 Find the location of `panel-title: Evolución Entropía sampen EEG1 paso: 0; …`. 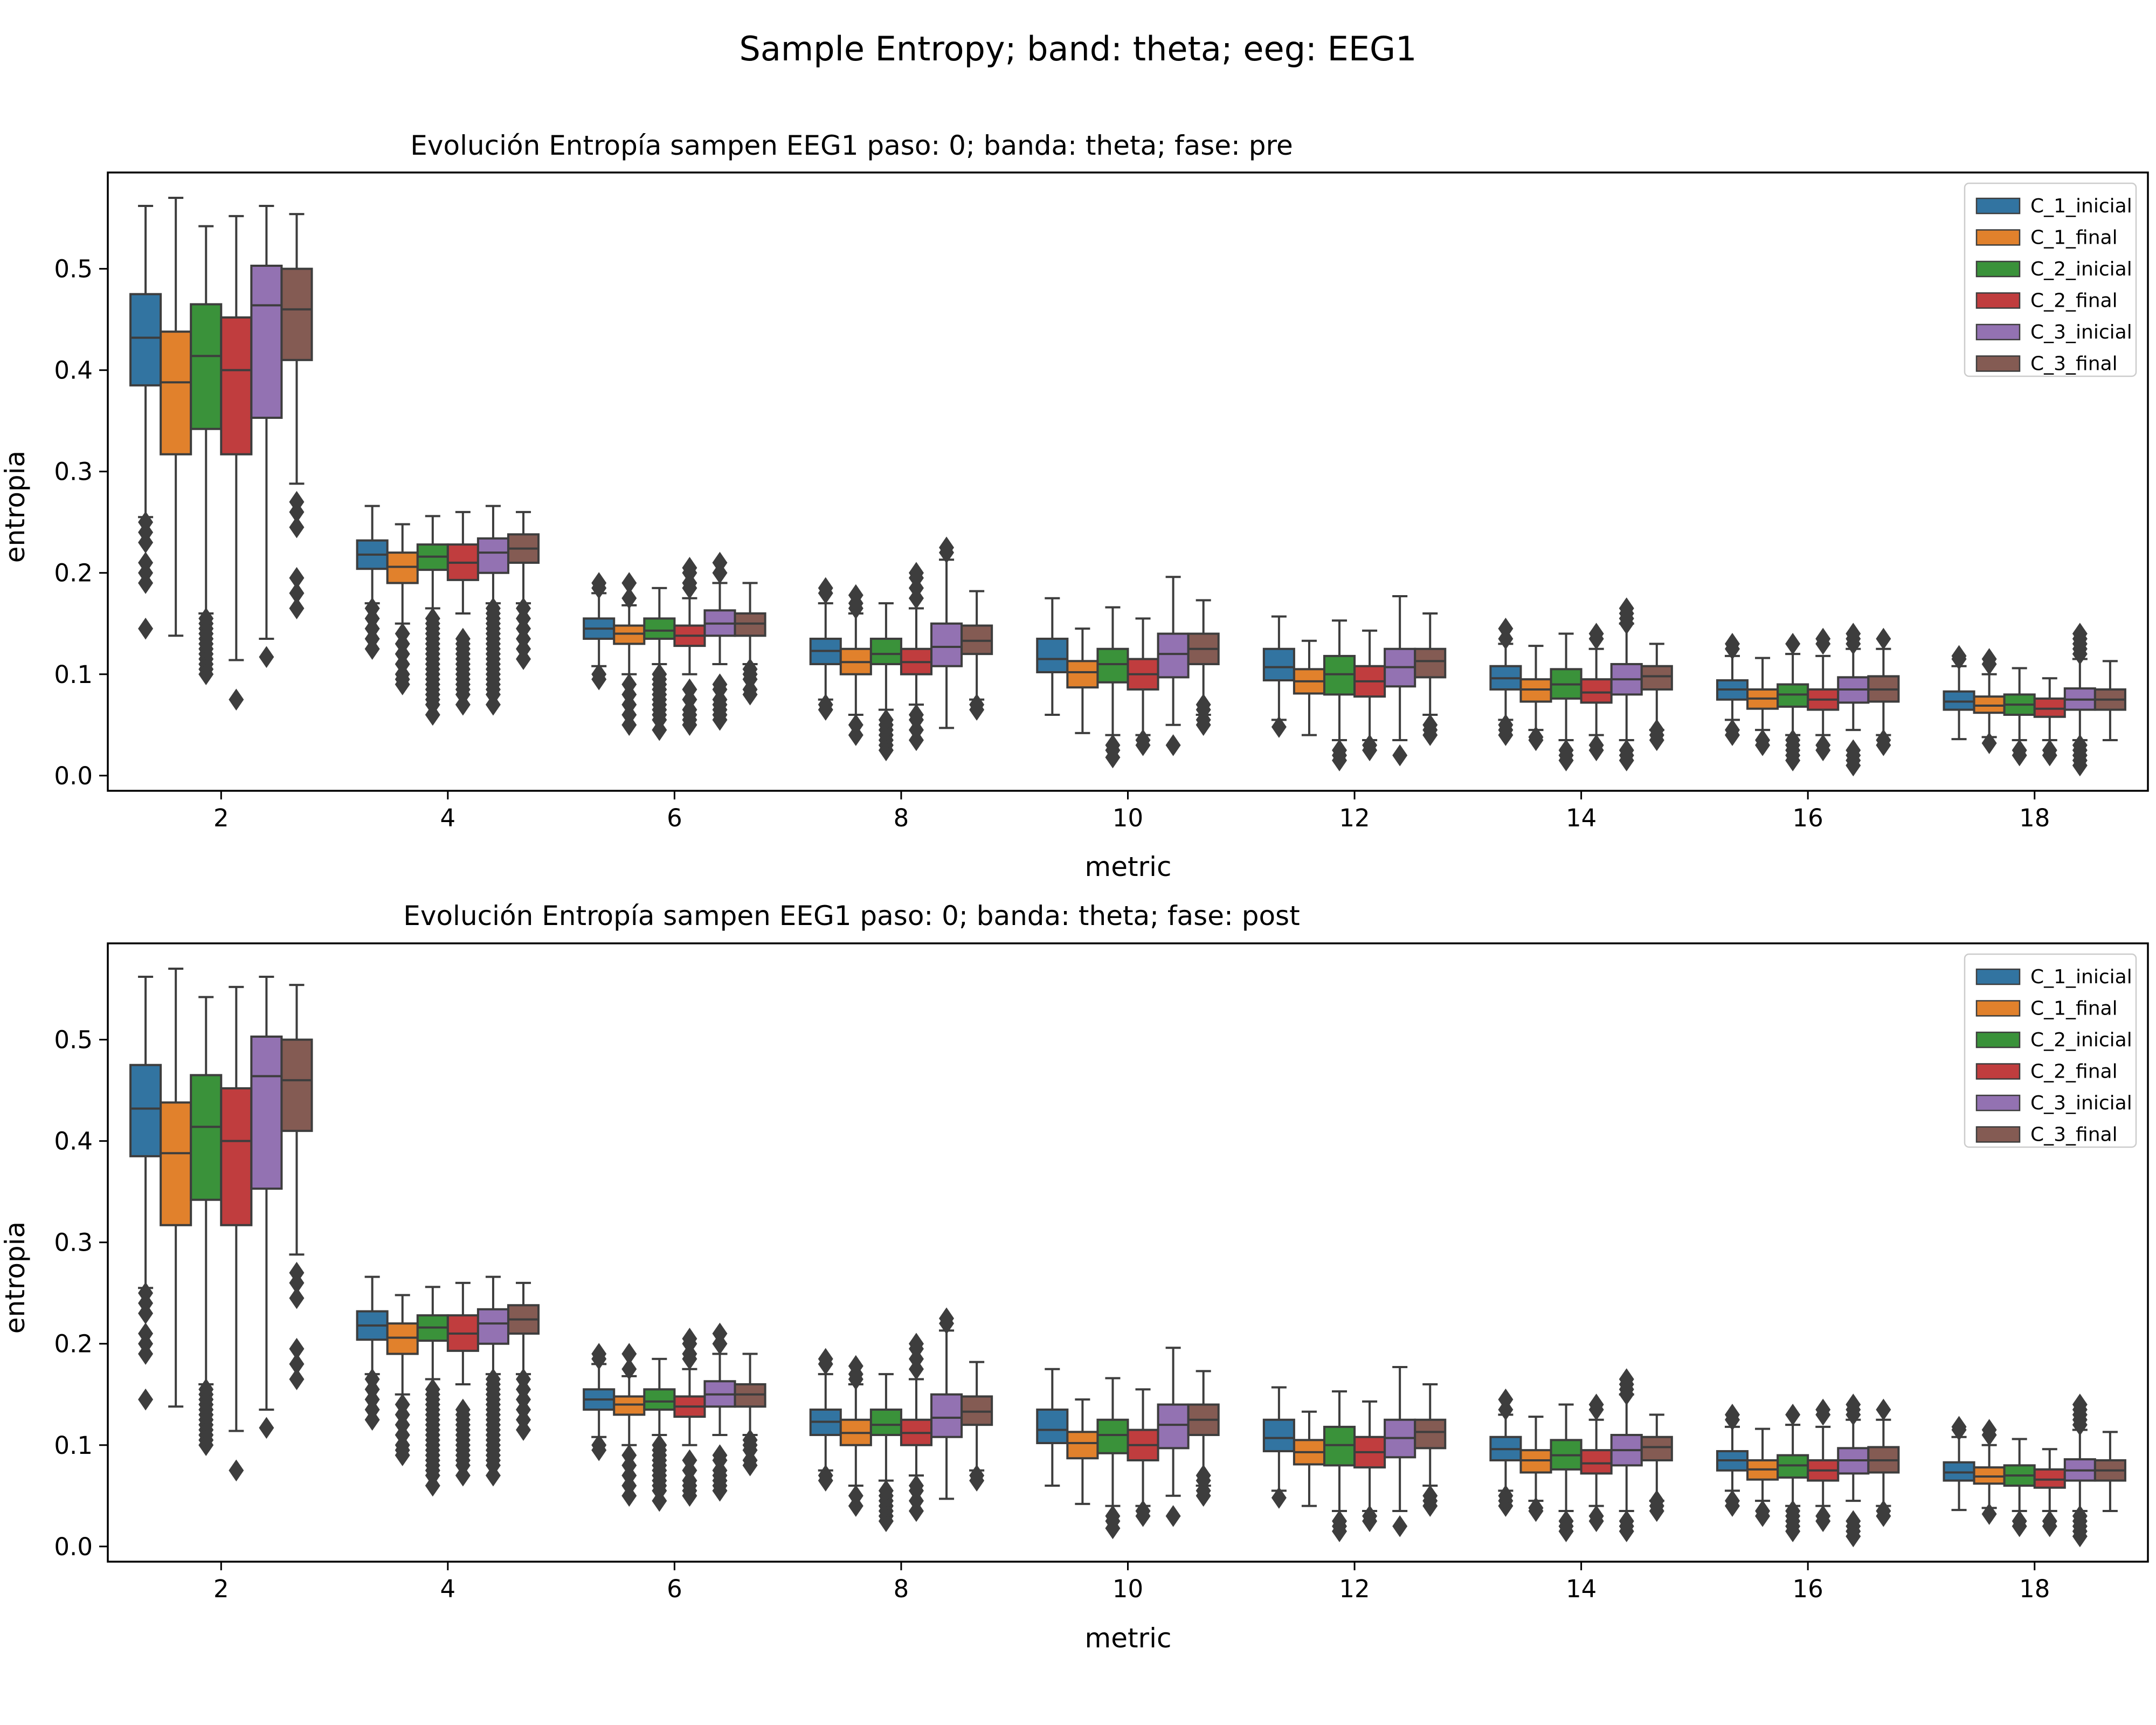

panel-title: Evolución Entropía sampen EEG1 paso: 0; … is located at coordinates (851, 916).